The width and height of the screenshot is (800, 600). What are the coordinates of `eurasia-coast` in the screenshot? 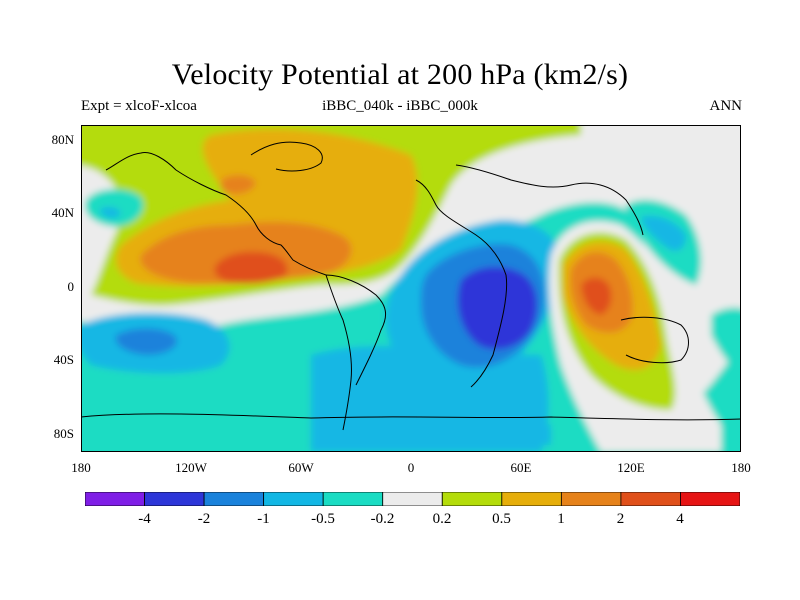 It's located at (549, 200).